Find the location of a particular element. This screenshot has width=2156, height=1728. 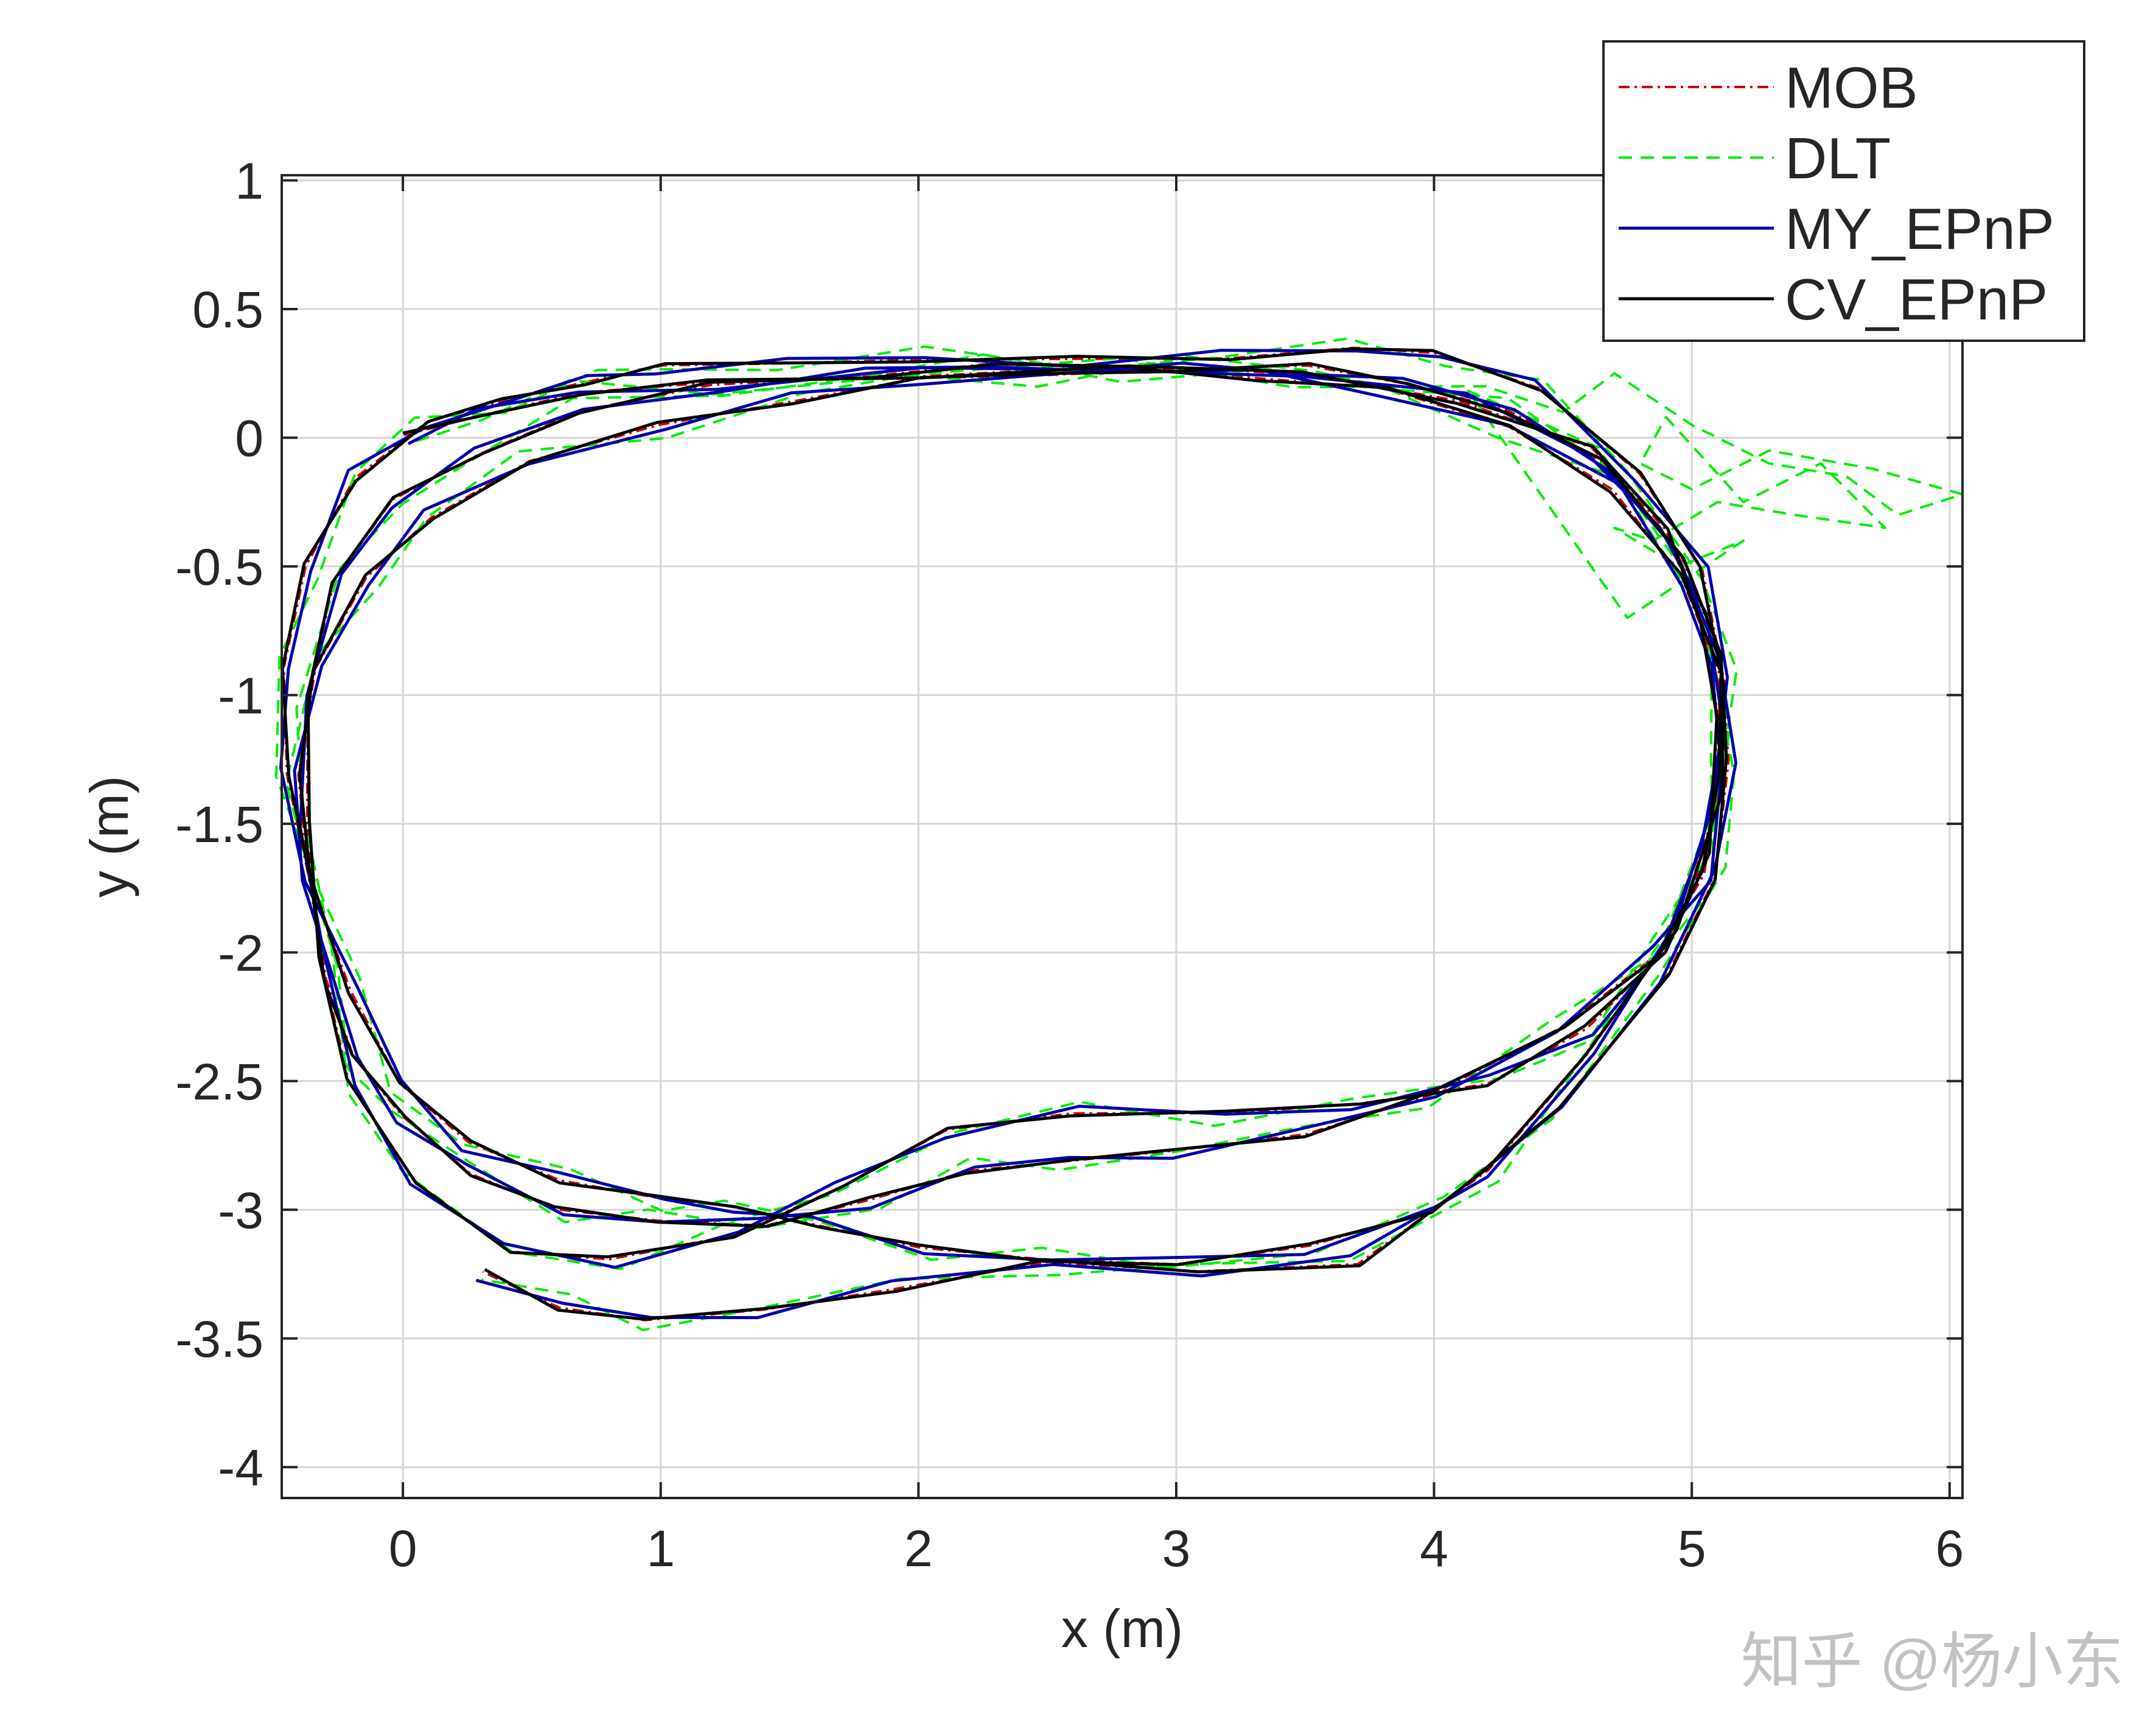

x-tick-label: 5 is located at coordinates (1692, 1548).